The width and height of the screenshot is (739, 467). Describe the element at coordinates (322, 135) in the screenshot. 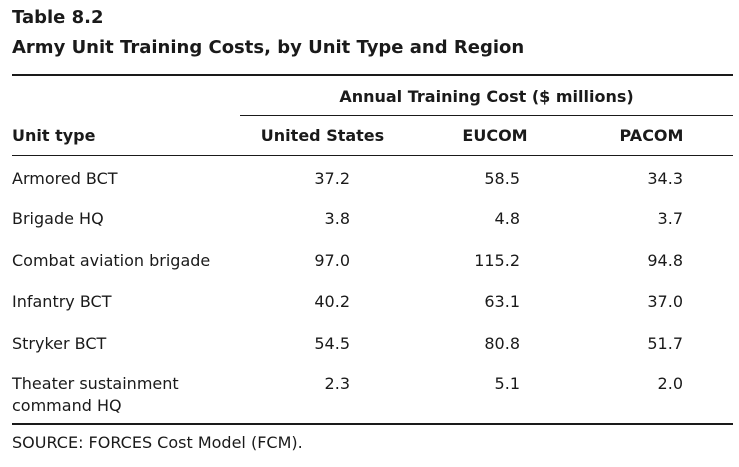

I see `column-header-united-states: United States` at that location.